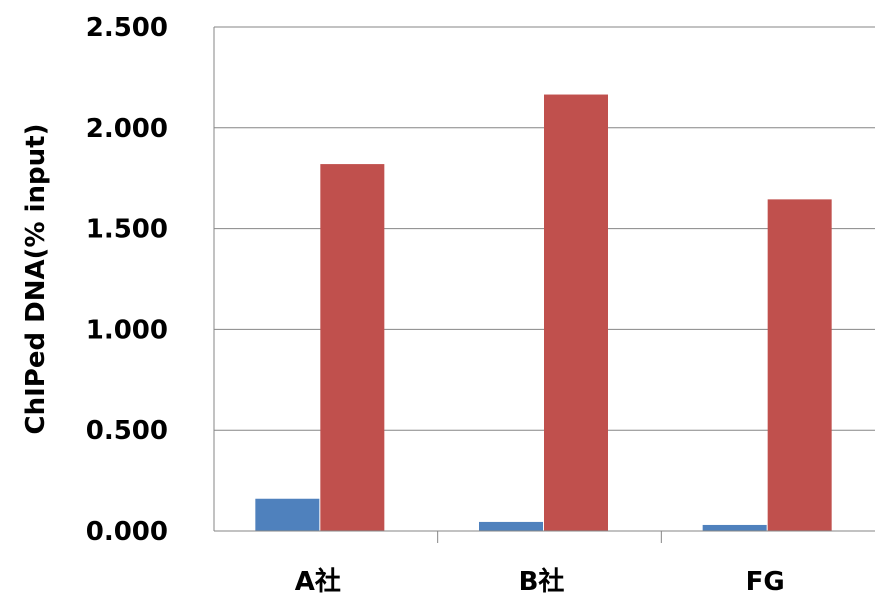 The width and height of the screenshot is (875, 599). Describe the element at coordinates (127, 280) in the screenshot. I see `y-tick-labels: 0.000 0.500 1.000 1.500 2.000 2.500` at that location.